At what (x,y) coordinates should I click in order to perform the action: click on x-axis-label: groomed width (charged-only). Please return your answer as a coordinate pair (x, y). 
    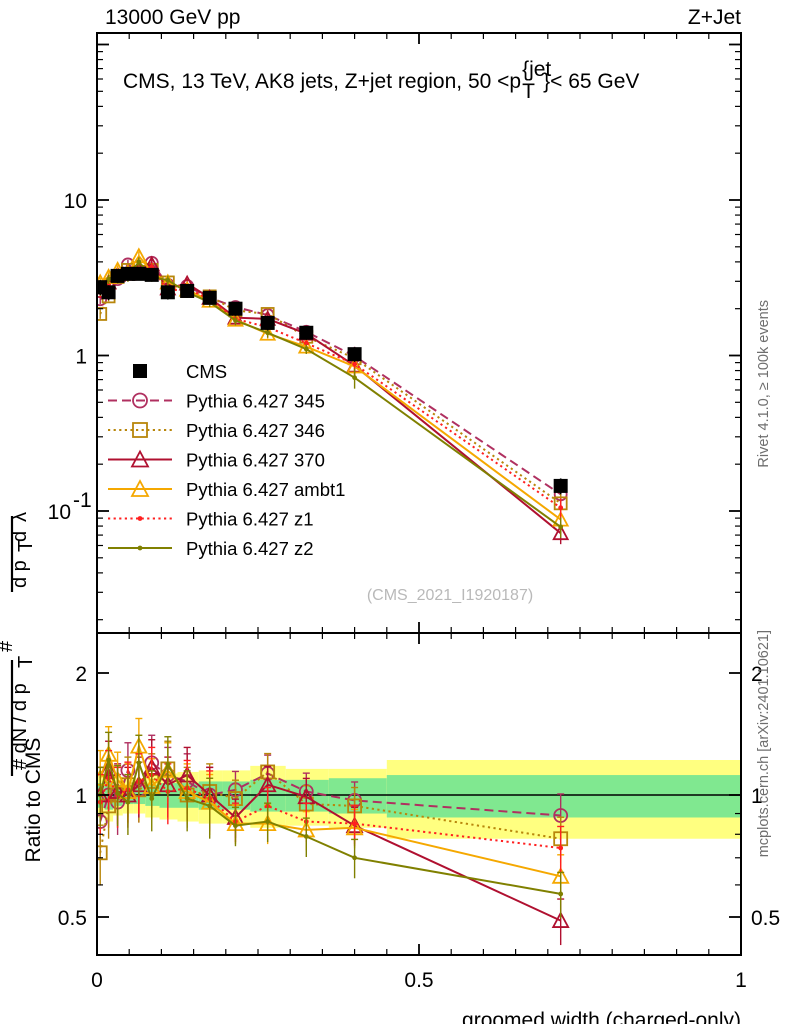
    Looking at the image, I should click on (601, 1016).